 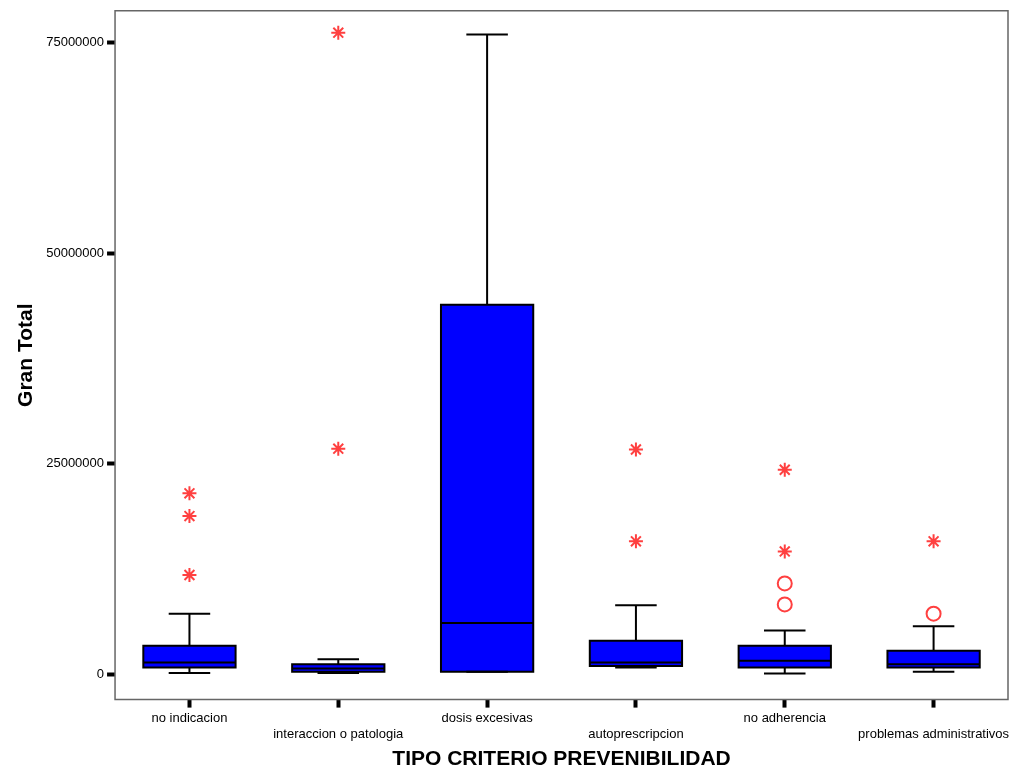 I want to click on x-tick-label: dosis excesivas, so click(x=487, y=717).